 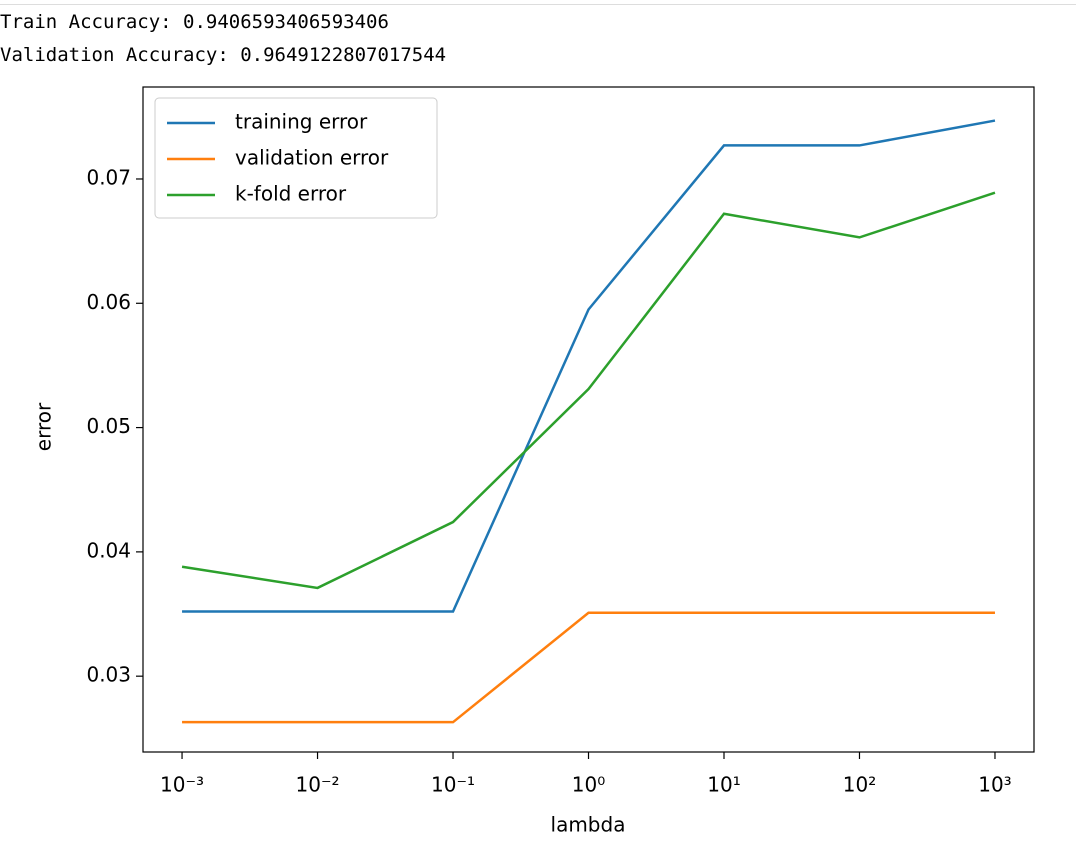 What do you see at coordinates (588, 825) in the screenshot?
I see `x-axis-label: lambda` at bounding box center [588, 825].